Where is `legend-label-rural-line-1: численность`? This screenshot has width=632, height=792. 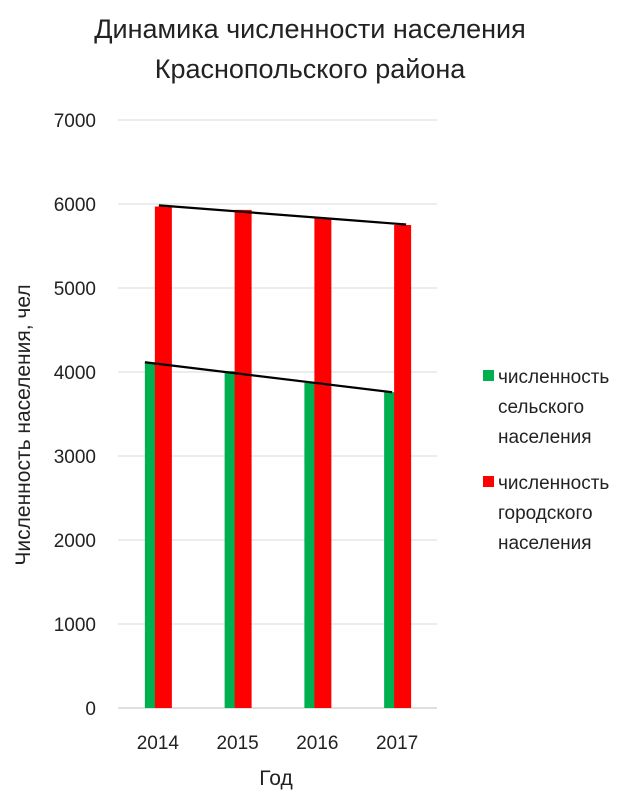 legend-label-rural-line-1: численность is located at coordinates (553, 377).